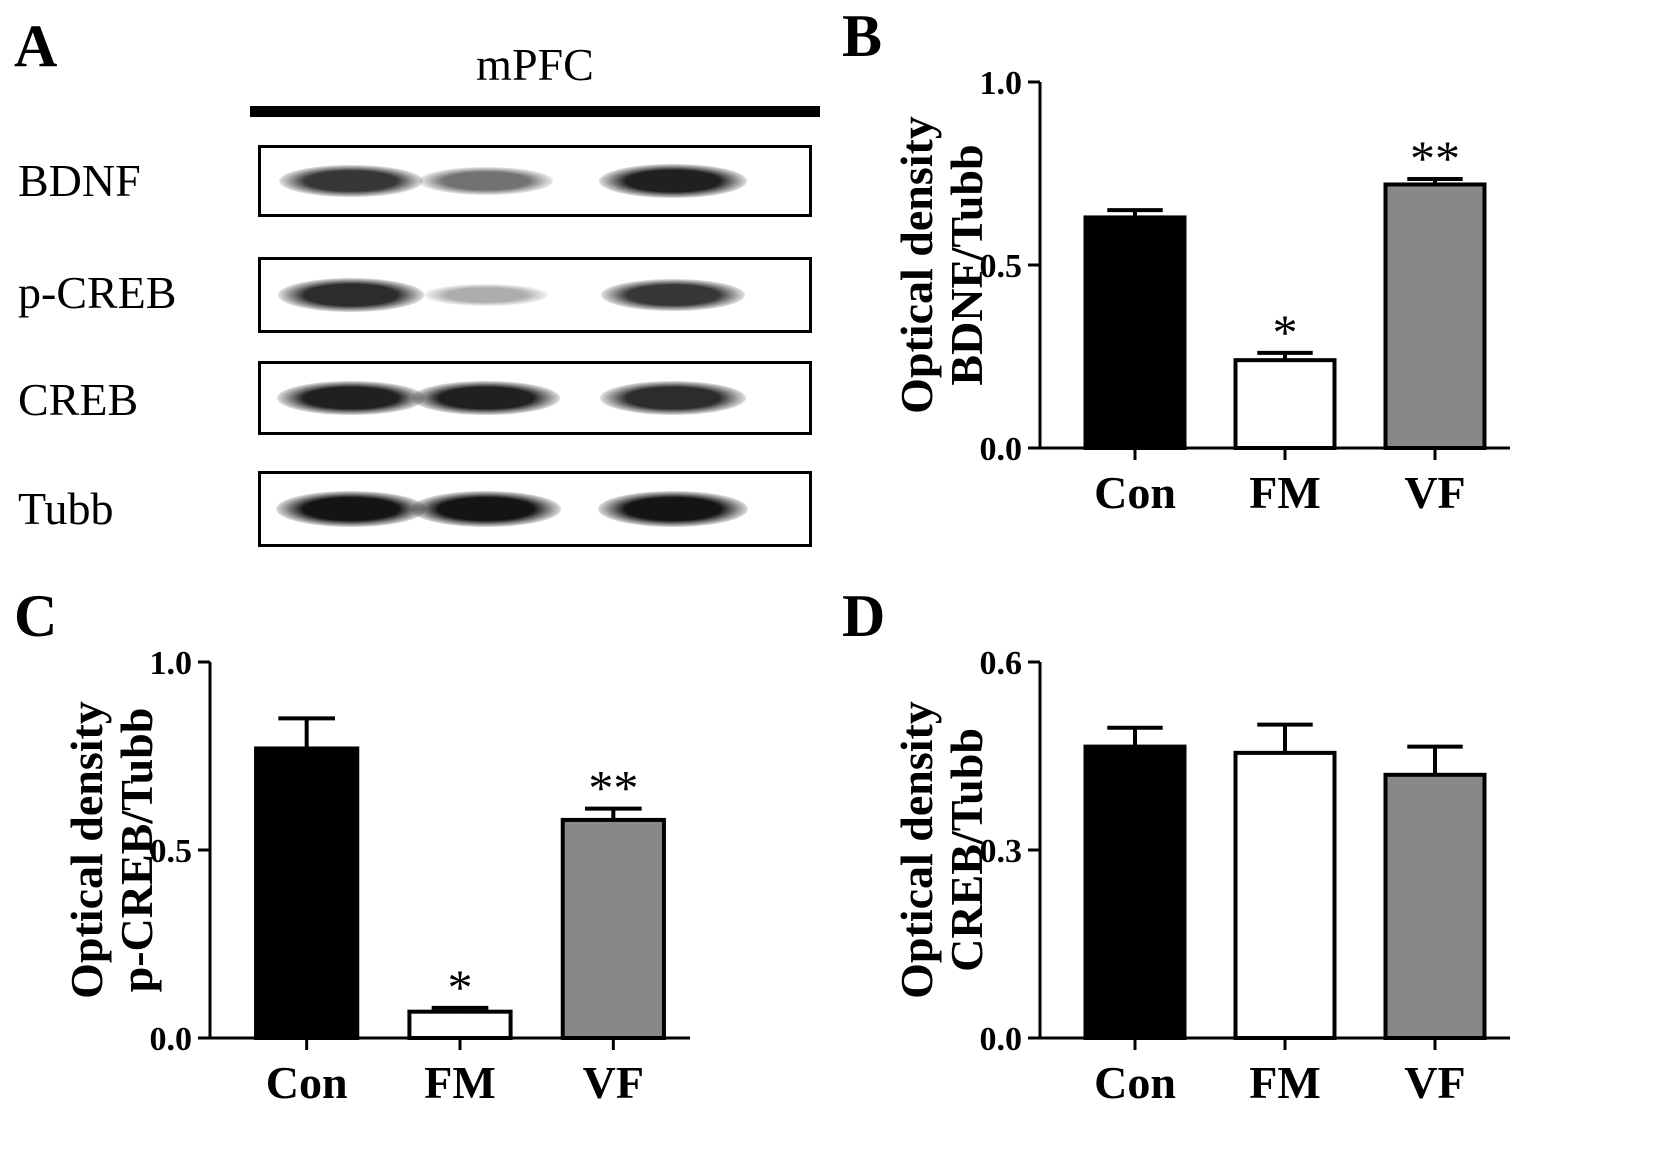  I want to click on panel-label-a: A, so click(36, 46).